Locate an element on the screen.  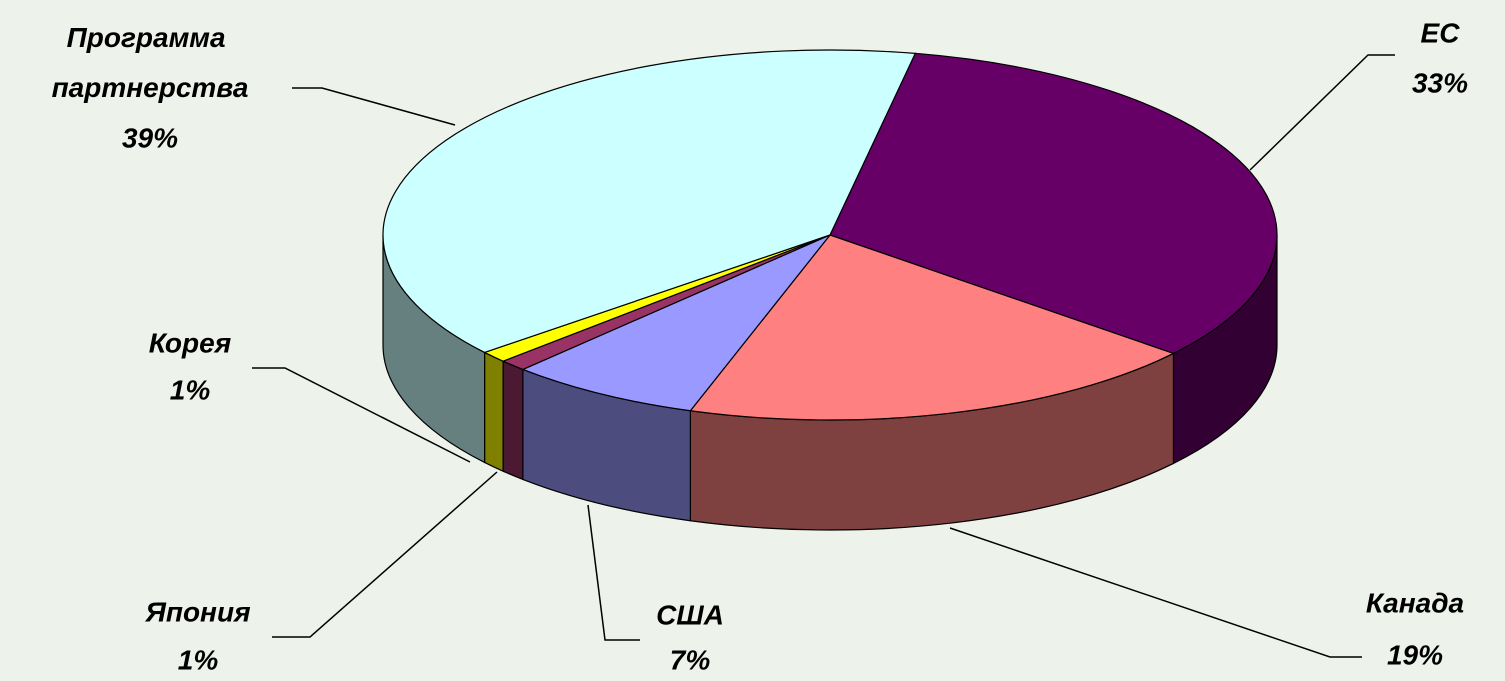
slice-label: Корея is located at coordinates (190, 342).